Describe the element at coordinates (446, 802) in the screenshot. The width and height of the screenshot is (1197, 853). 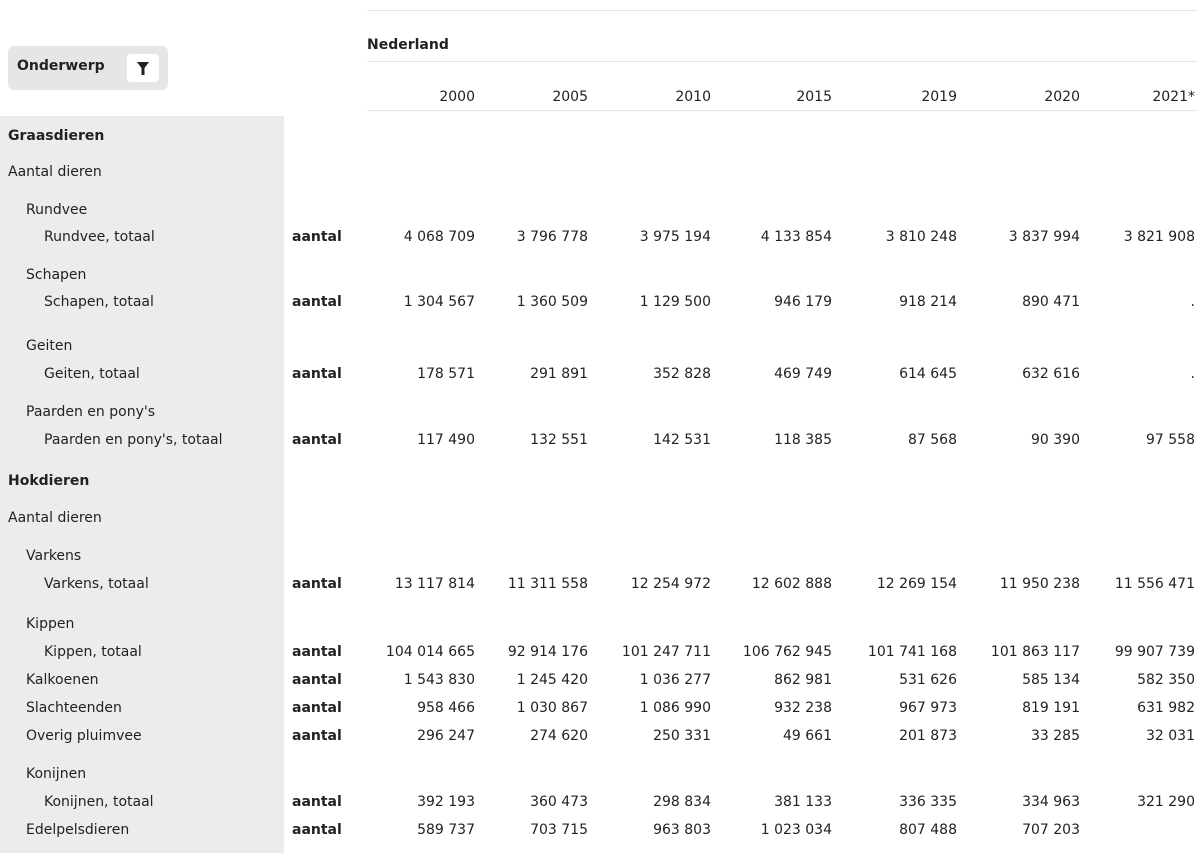
I see `cell: 392 193` at that location.